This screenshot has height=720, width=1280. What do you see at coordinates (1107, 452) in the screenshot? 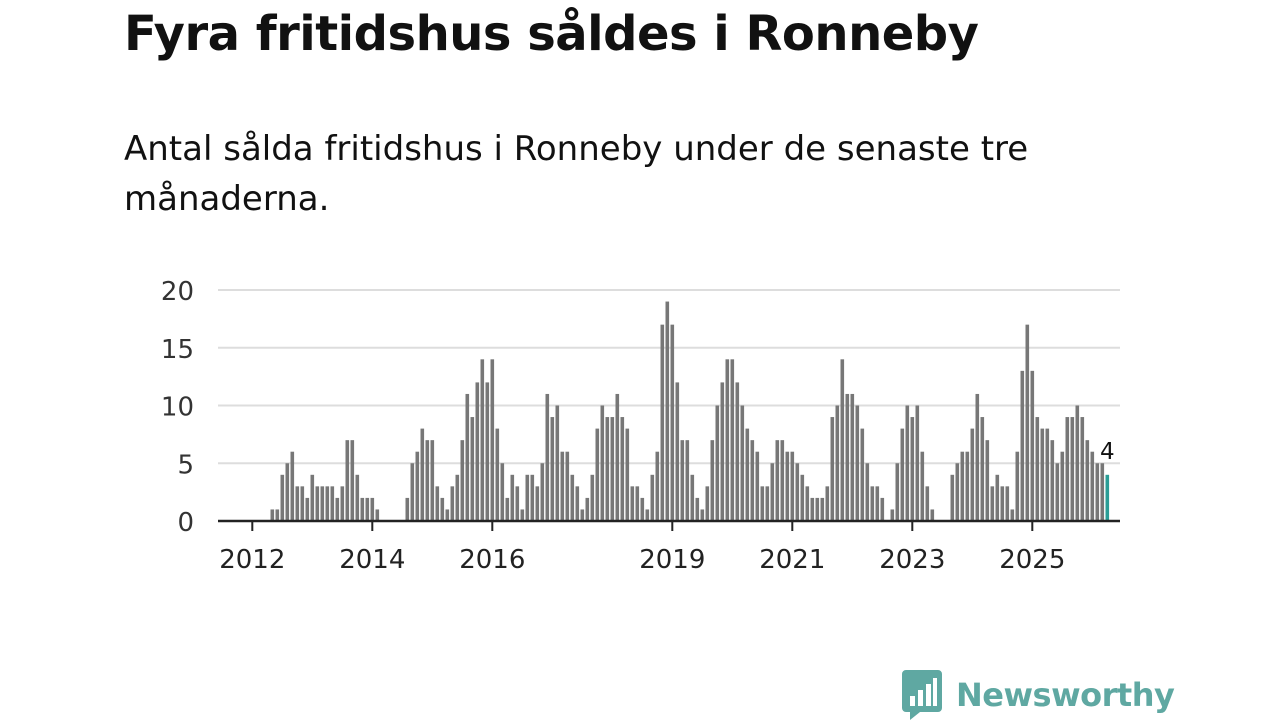
I see `last-value-label: 4` at bounding box center [1107, 452].